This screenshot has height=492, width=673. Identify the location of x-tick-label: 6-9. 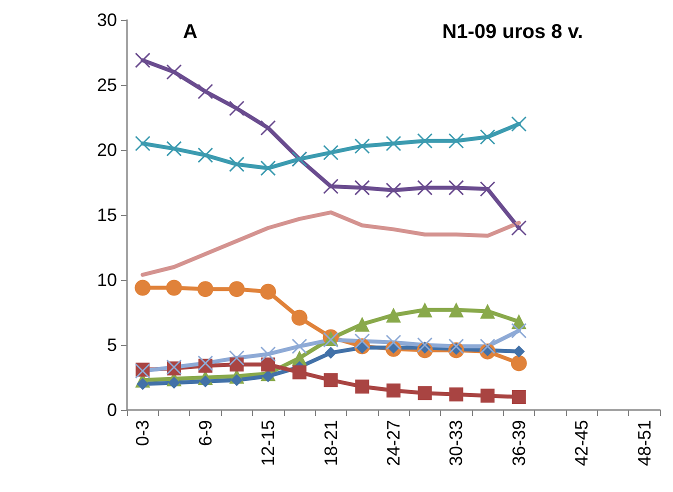
(205, 433).